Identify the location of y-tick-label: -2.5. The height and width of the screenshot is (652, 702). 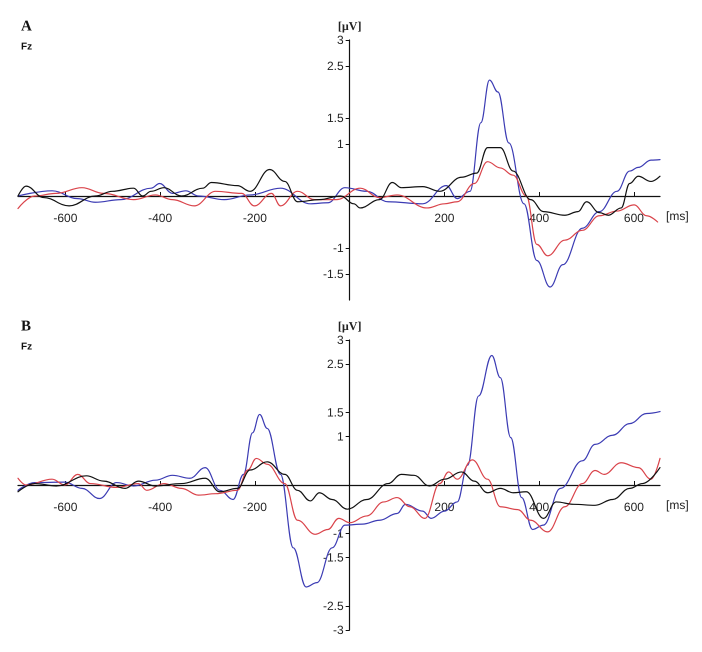
(333, 605).